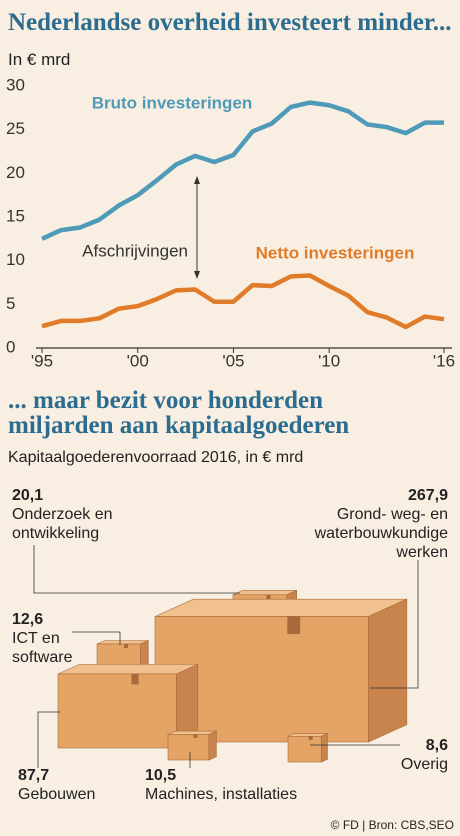  I want to click on y-tick-label: 25, so click(15, 128).